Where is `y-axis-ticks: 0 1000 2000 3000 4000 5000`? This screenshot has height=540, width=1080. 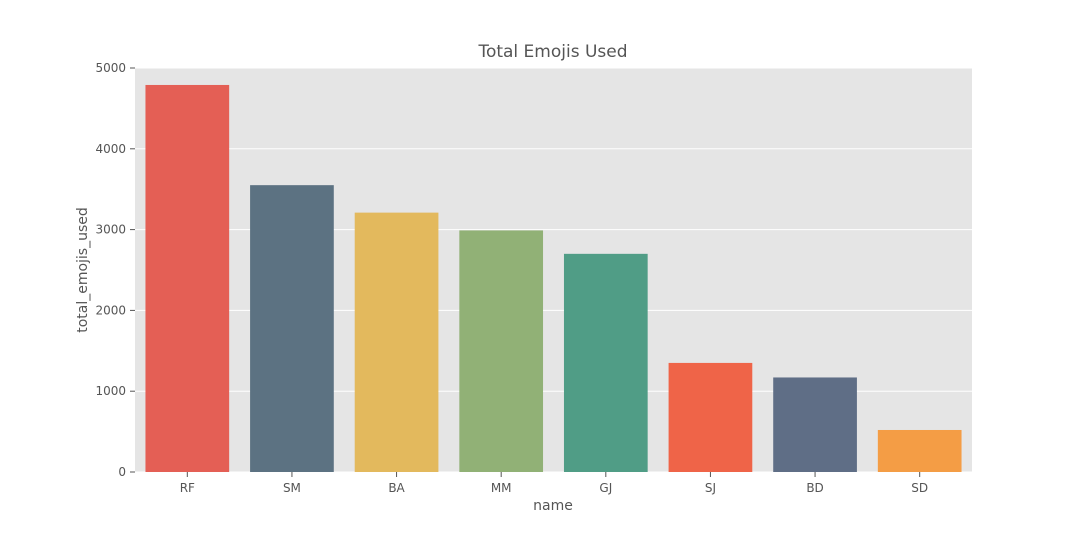
y-axis-ticks: 0 1000 2000 3000 4000 5000 is located at coordinates (115, 270).